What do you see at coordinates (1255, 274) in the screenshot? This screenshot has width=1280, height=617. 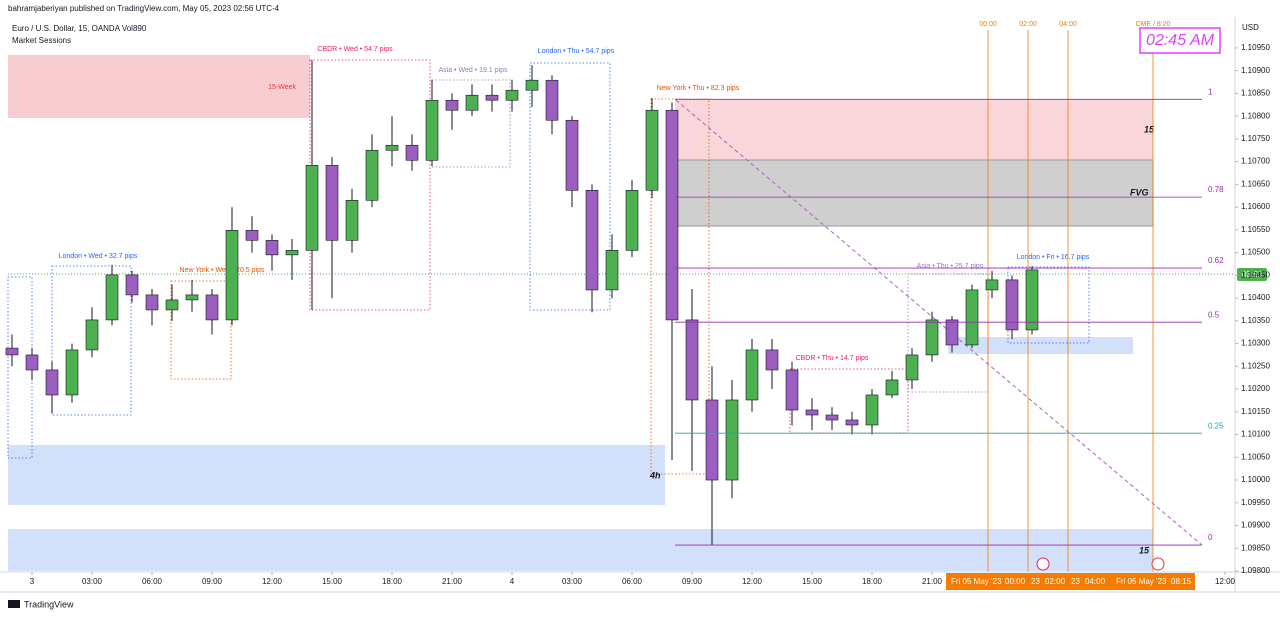 I see `y-tick-label: 1.10450` at bounding box center [1255, 274].